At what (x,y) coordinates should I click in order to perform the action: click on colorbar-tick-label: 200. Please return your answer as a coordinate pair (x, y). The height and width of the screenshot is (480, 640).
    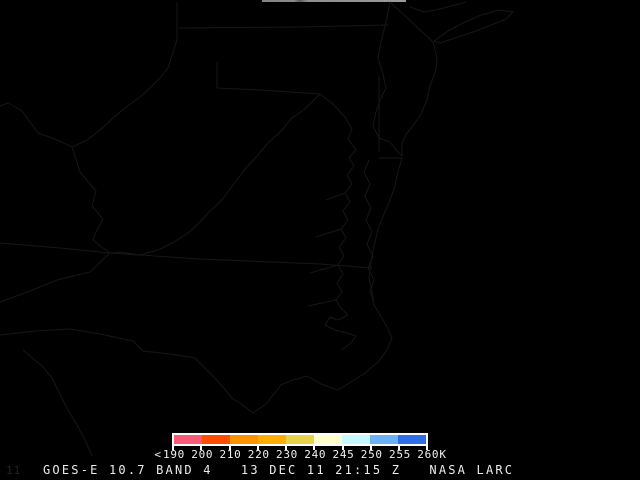
    Looking at the image, I should click on (202, 454).